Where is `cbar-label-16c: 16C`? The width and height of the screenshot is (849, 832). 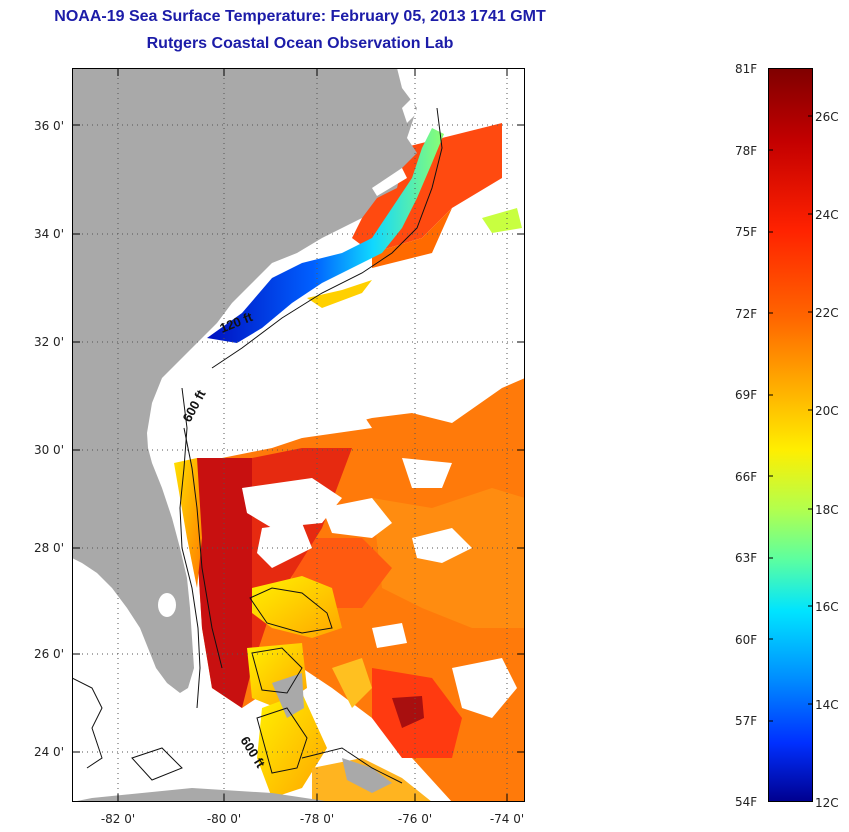 cbar-label-16c: 16C is located at coordinates (827, 607).